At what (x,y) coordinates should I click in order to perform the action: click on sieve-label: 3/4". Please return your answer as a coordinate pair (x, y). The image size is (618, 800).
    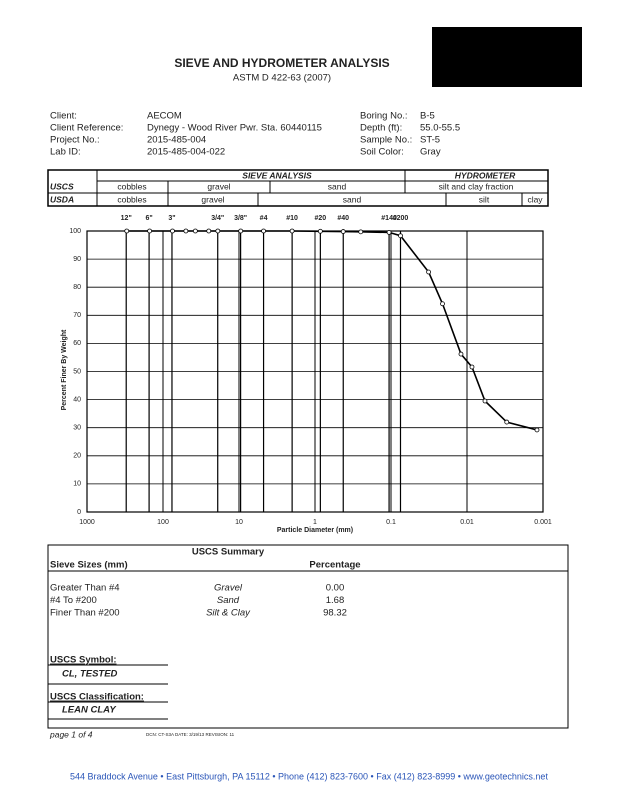
    Looking at the image, I should click on (217, 218).